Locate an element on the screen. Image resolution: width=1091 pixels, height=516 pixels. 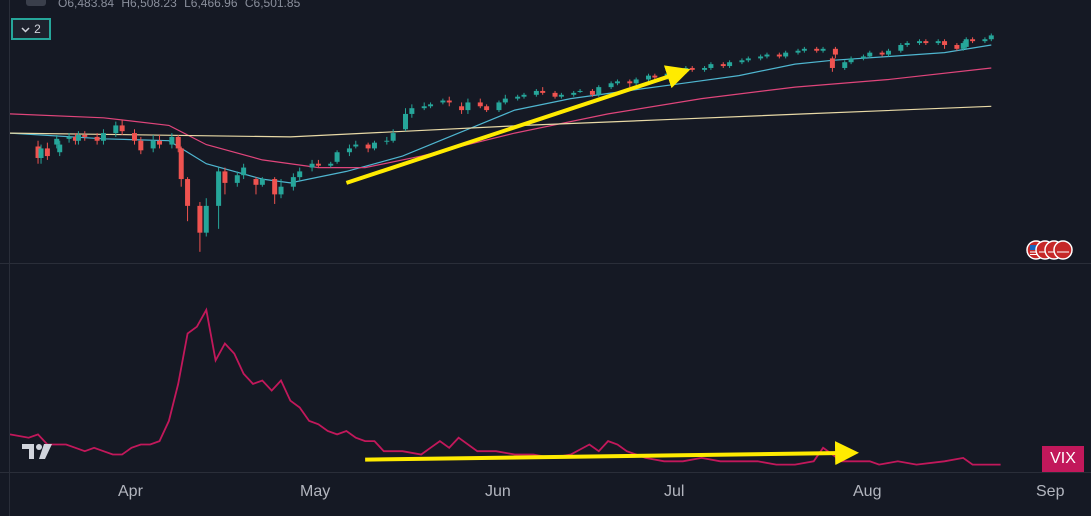
us-flag-icons is located at coordinates (1050, 252).